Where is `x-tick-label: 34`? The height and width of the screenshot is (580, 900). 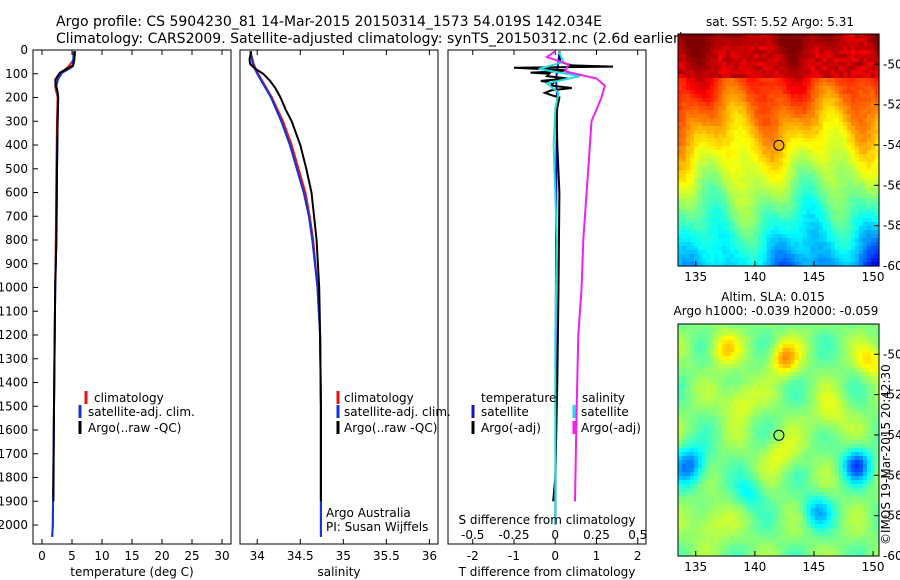 x-tick-label: 34 is located at coordinates (257, 556).